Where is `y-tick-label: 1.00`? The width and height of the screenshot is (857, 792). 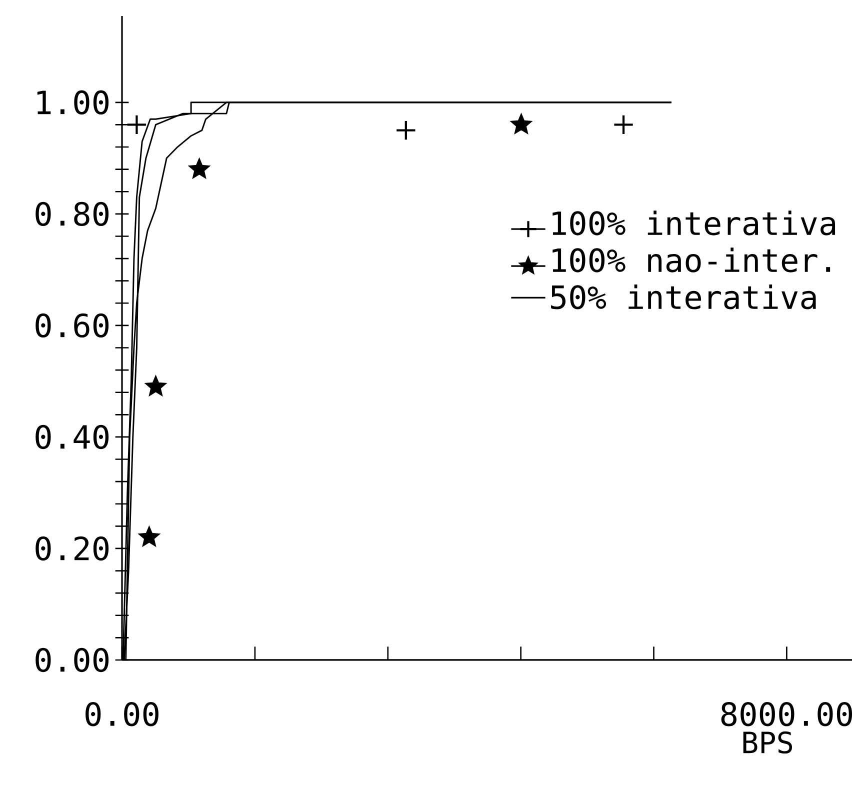 y-tick-label: 1.00 is located at coordinates (73, 102).